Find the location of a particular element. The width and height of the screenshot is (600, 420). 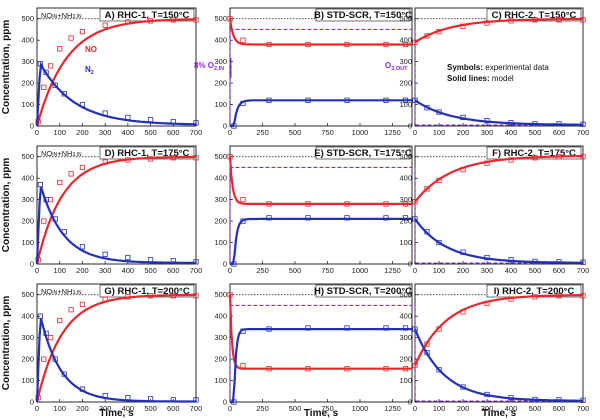

x-tick-label: 750 is located at coordinates (327, 132).